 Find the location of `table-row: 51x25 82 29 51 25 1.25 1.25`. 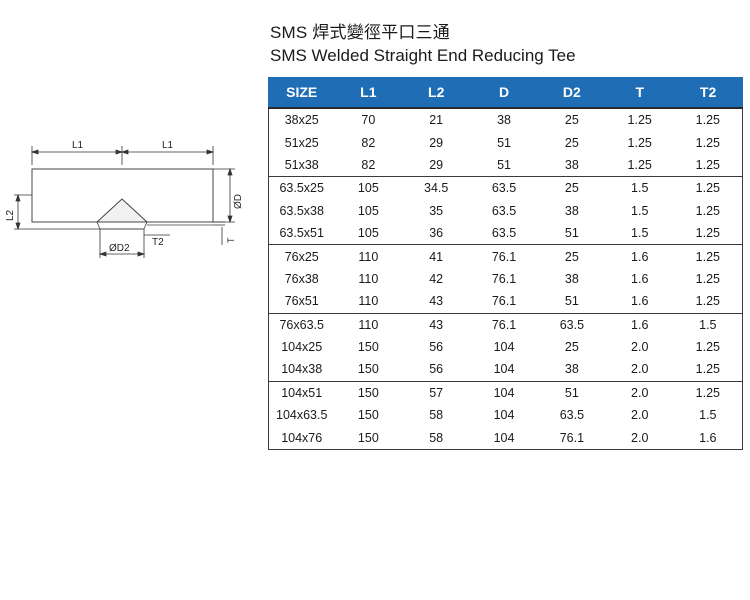

table-row: 51x25 82 29 51 25 1.25 1.25 is located at coordinates (505, 142).